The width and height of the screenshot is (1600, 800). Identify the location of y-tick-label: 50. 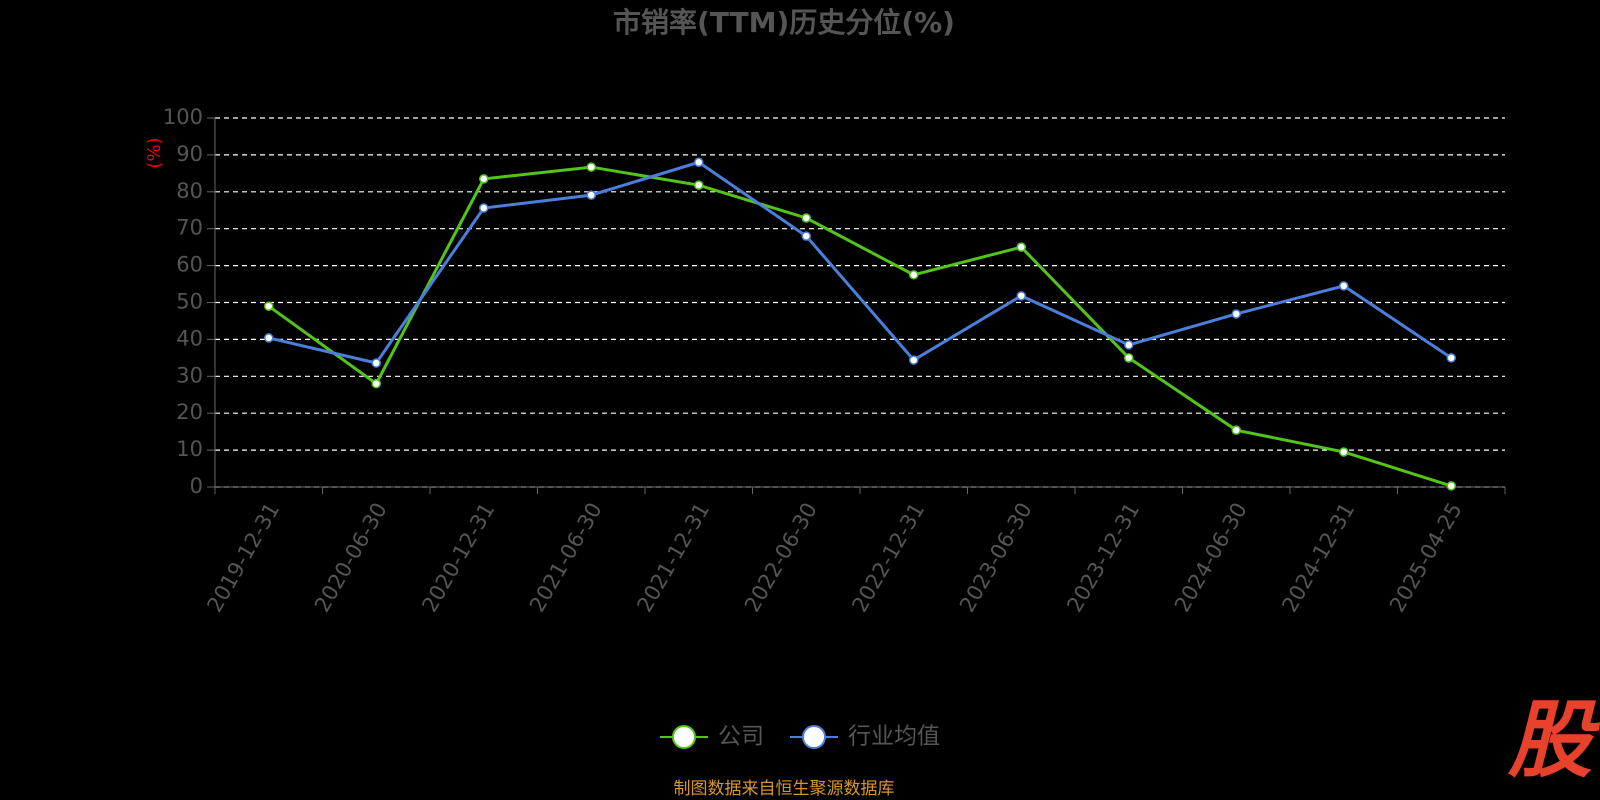
(189, 302).